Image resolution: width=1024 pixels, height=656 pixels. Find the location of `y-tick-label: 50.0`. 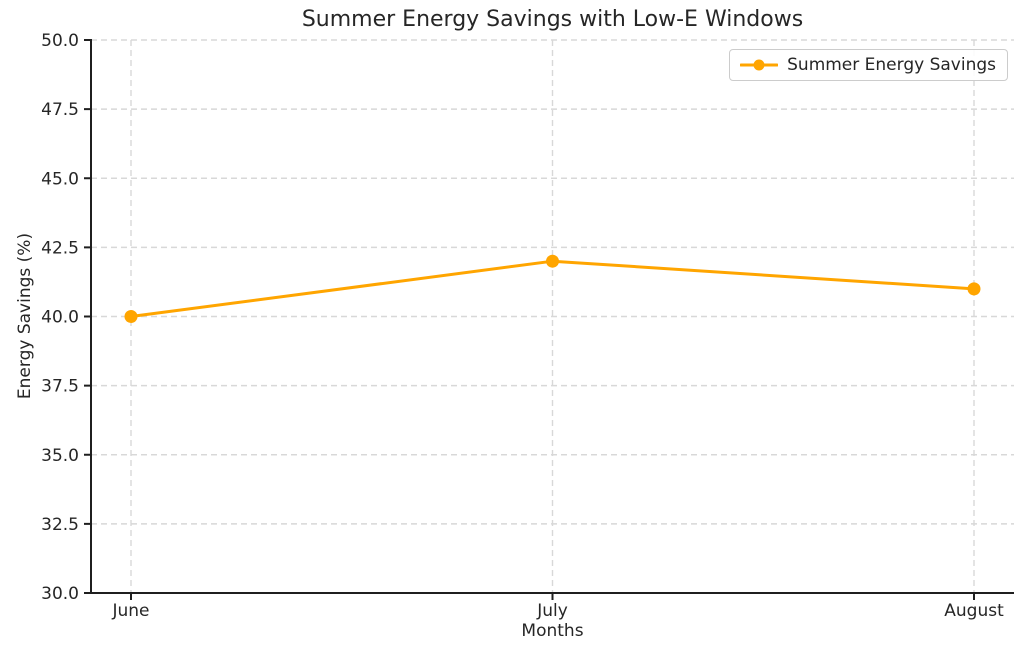

y-tick-label: 50.0 is located at coordinates (60, 41).